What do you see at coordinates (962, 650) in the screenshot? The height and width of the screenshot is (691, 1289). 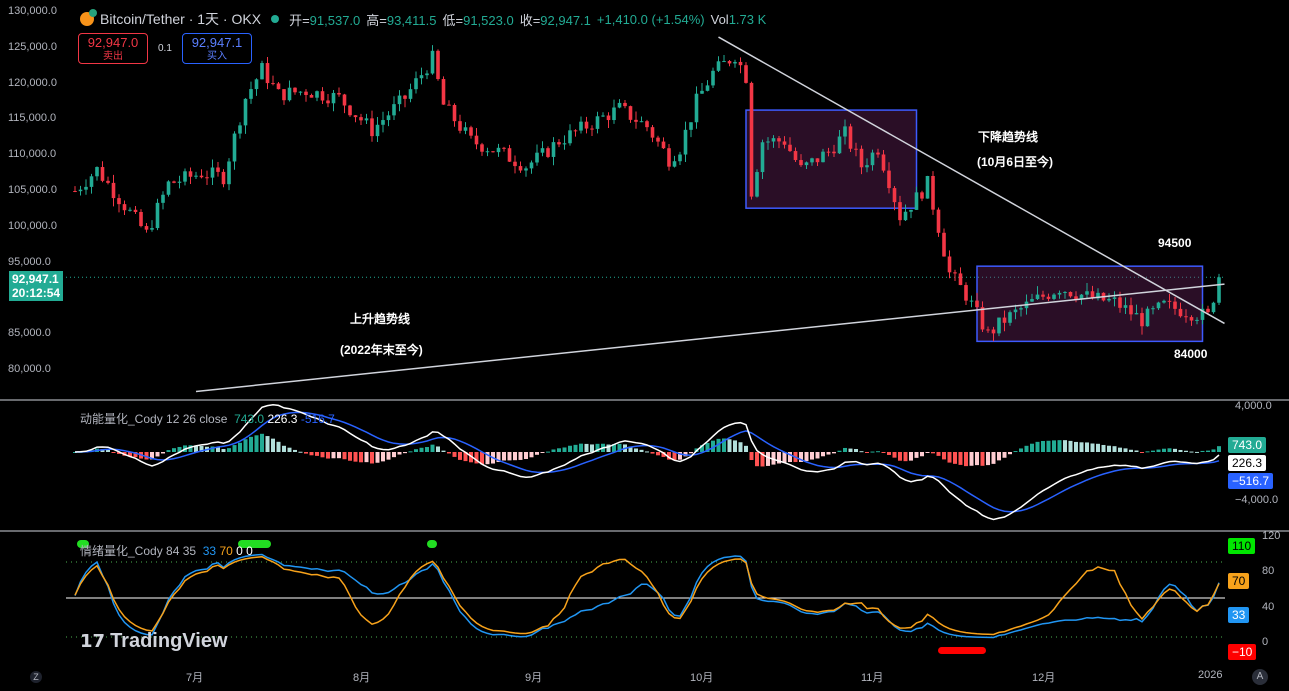 I see `signal-bar-red` at bounding box center [962, 650].